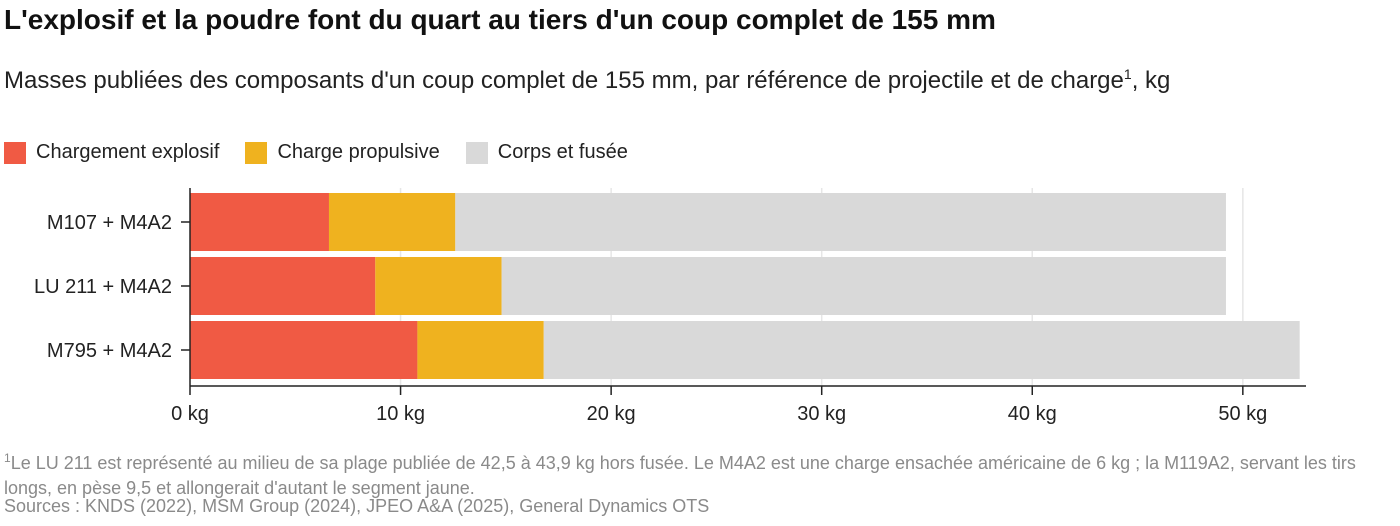  What do you see at coordinates (103, 287) in the screenshot?
I see `category-label-lu-211-m4a2: LU 211 + M4A2` at bounding box center [103, 287].